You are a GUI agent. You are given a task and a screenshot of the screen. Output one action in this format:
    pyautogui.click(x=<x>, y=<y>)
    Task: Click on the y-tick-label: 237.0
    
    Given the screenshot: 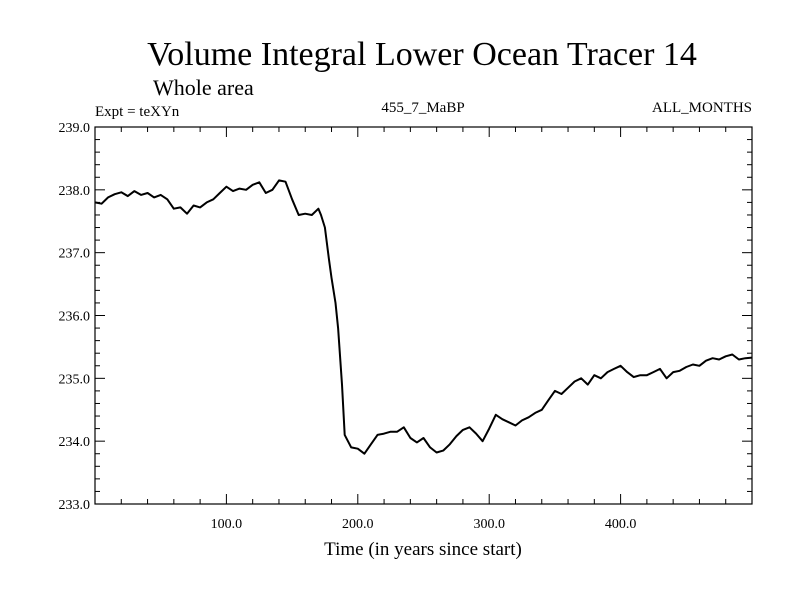 What is the action you would take?
    pyautogui.click(x=75, y=254)
    